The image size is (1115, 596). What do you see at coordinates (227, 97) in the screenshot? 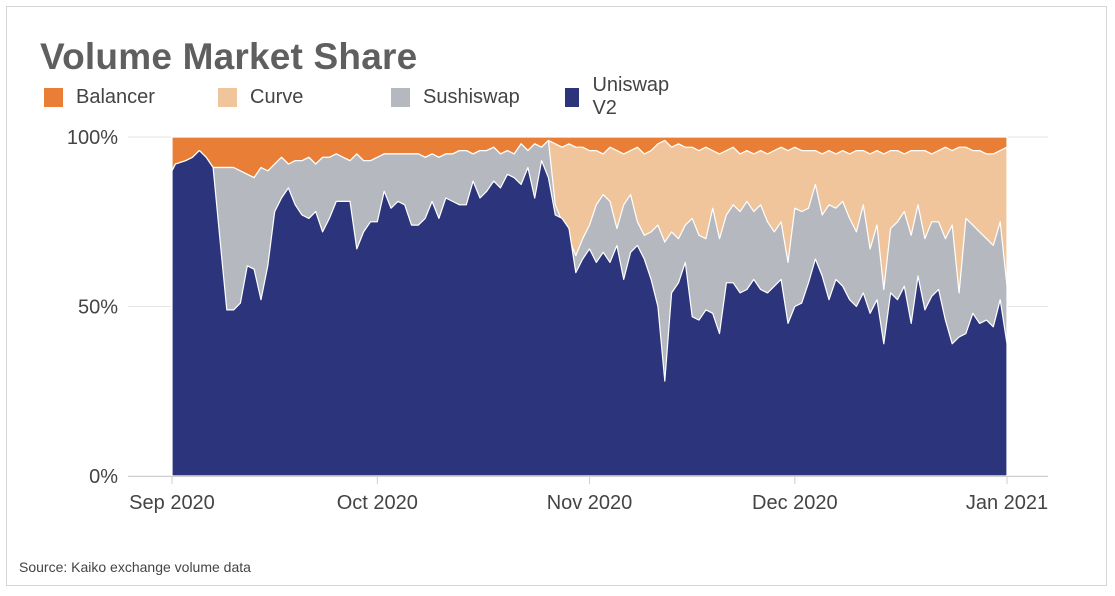
I see `legend-swatch-curve` at bounding box center [227, 97].